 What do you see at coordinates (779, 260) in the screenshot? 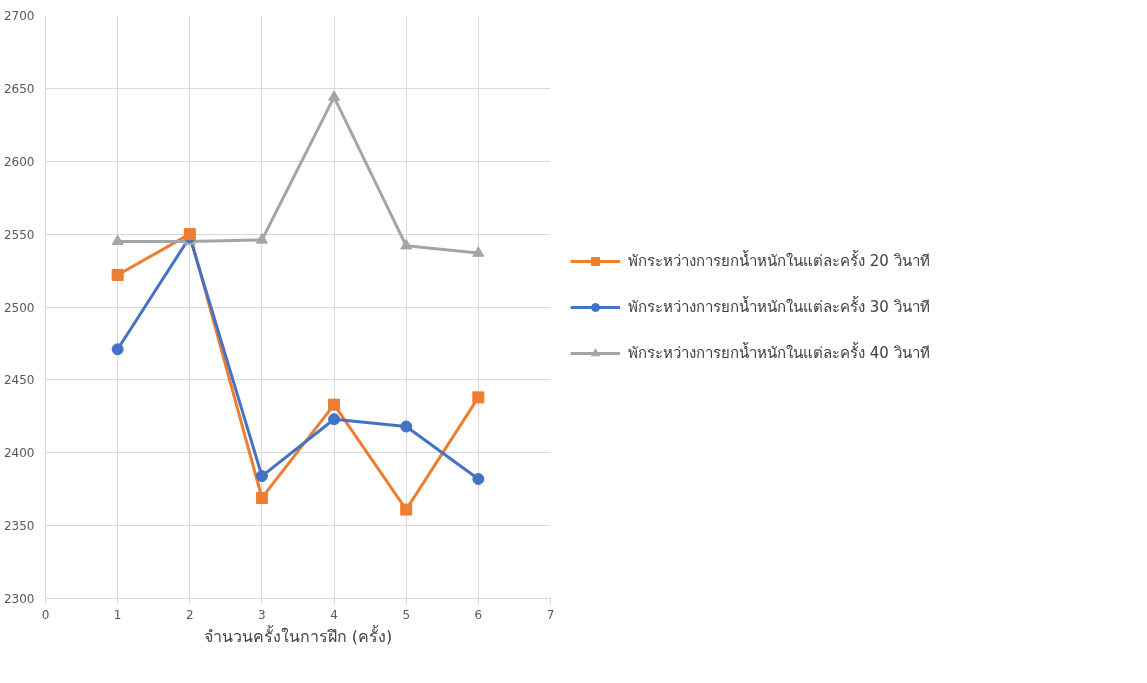
I see `legend-label: พักระหว่างการยกน้ำหนักในแต่ละครั้ง 20 วินาที` at bounding box center [779, 260].